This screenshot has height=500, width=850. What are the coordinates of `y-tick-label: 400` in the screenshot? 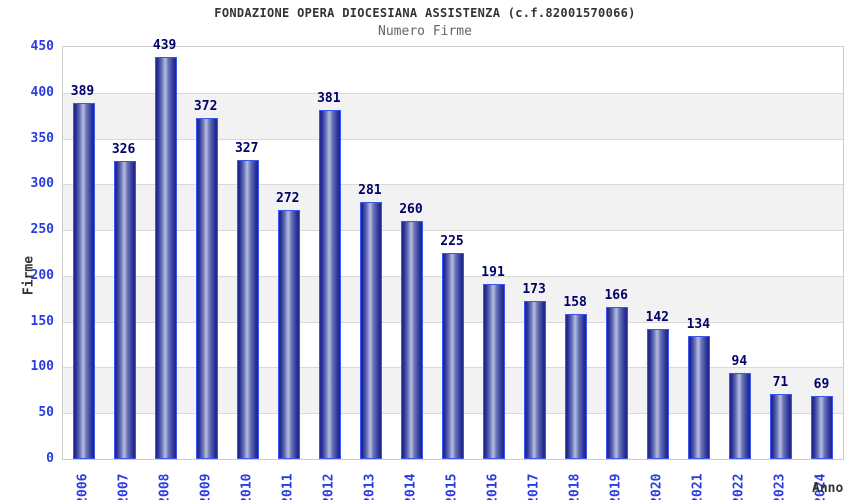 It's located at (42, 92).